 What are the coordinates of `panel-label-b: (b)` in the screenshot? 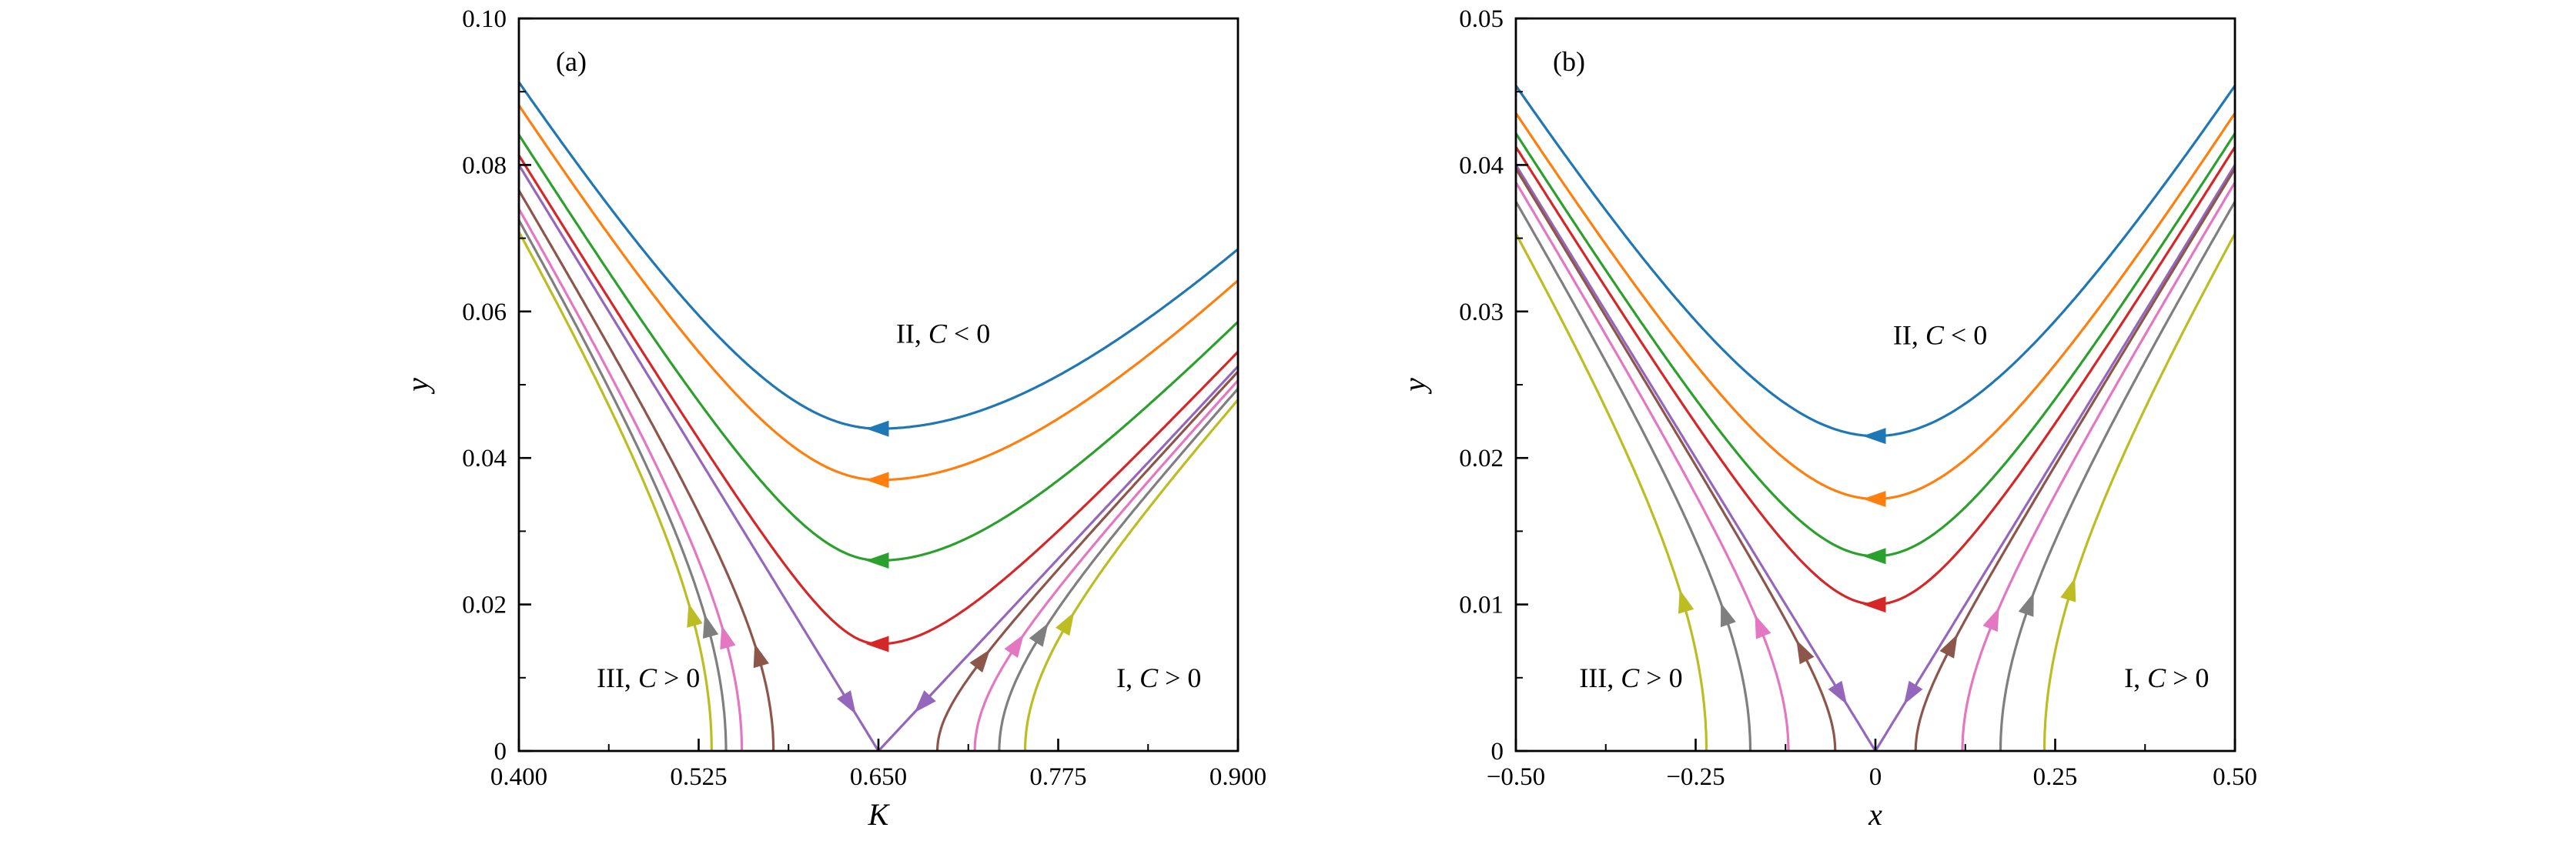 It's located at (1569, 61).